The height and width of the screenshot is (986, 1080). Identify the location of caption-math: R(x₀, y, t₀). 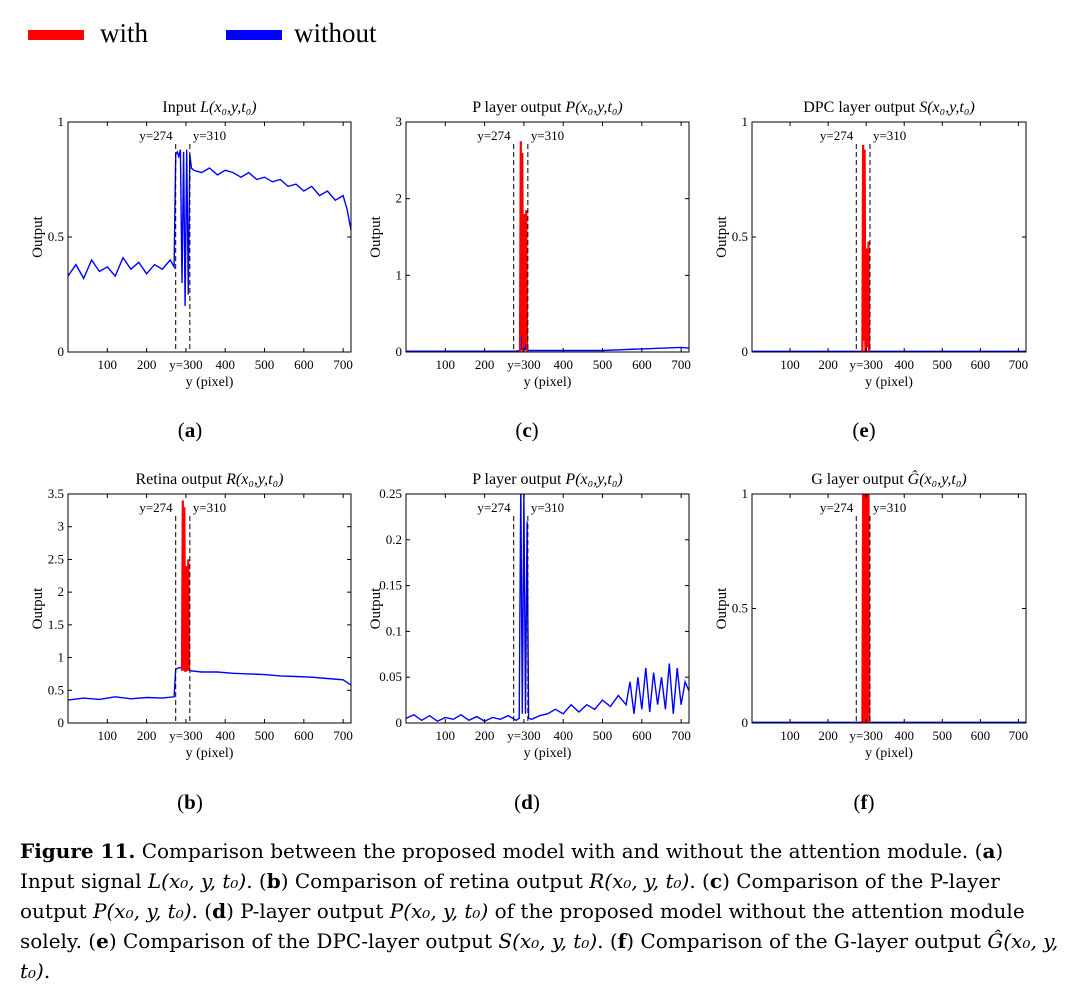
(639, 881).